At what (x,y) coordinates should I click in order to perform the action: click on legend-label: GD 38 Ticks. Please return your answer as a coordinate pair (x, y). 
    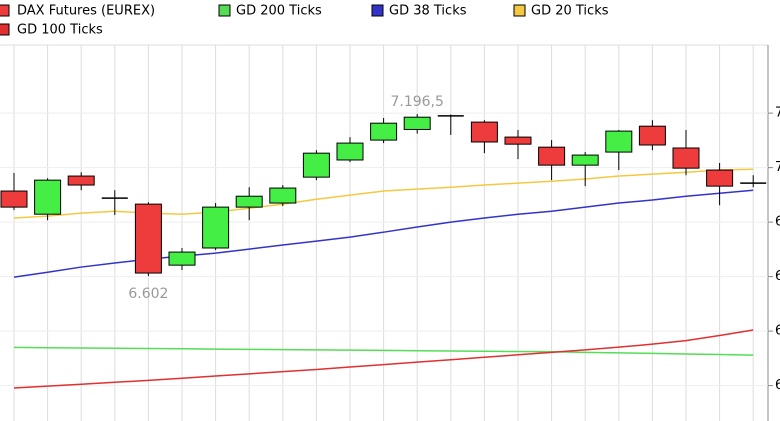
    Looking at the image, I should click on (428, 11).